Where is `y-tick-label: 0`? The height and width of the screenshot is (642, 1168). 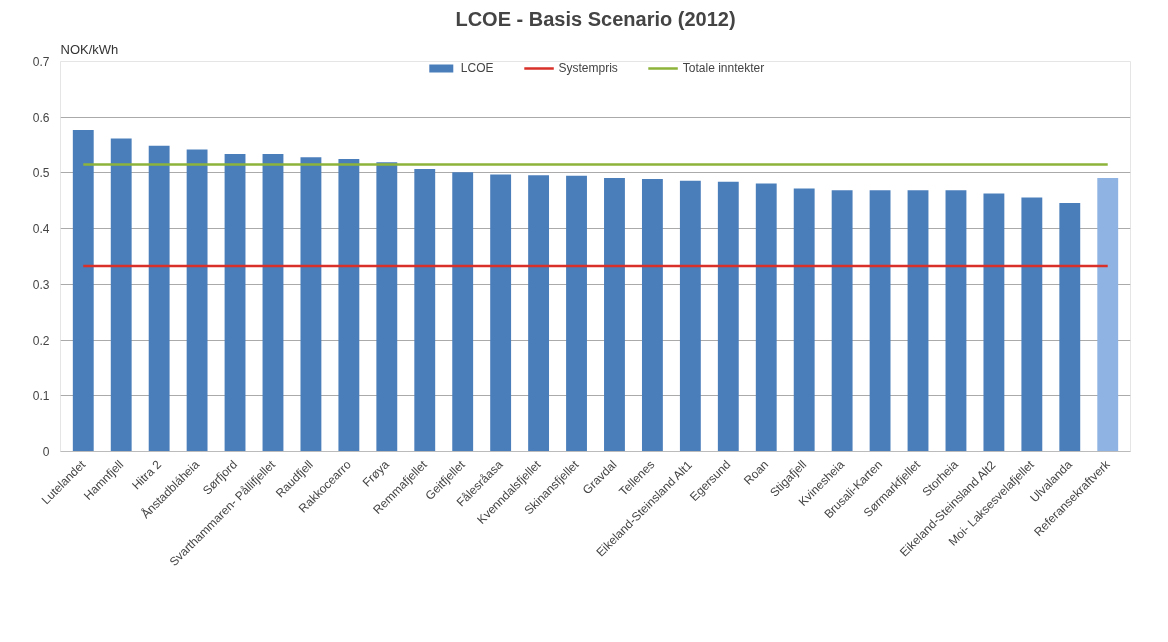 y-tick-label: 0 is located at coordinates (46, 452).